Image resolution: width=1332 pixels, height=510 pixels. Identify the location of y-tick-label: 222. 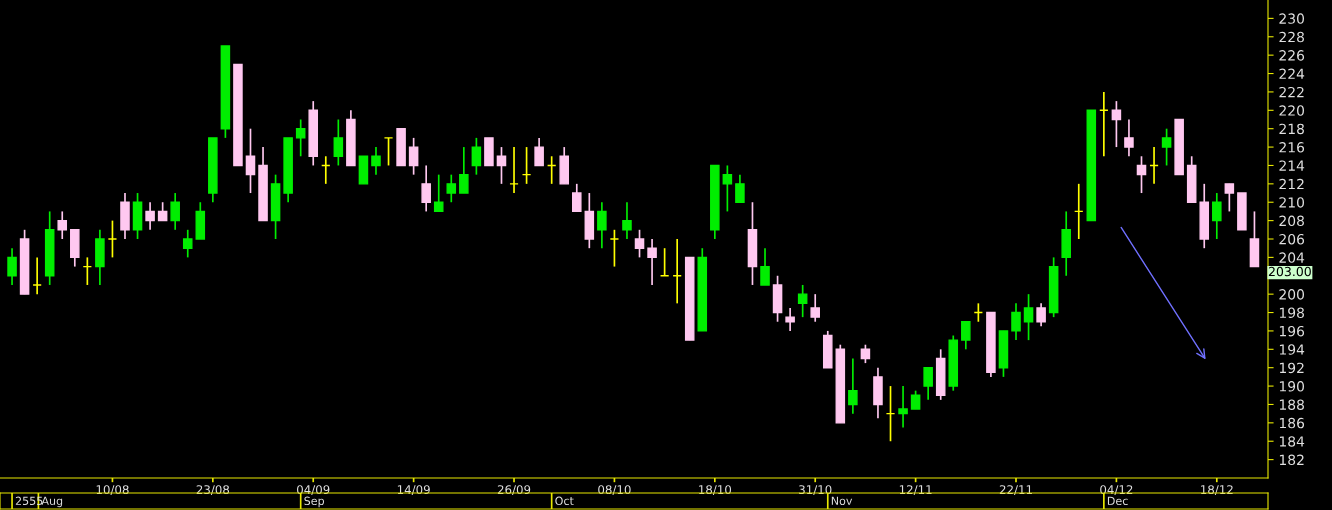
(1291, 92).